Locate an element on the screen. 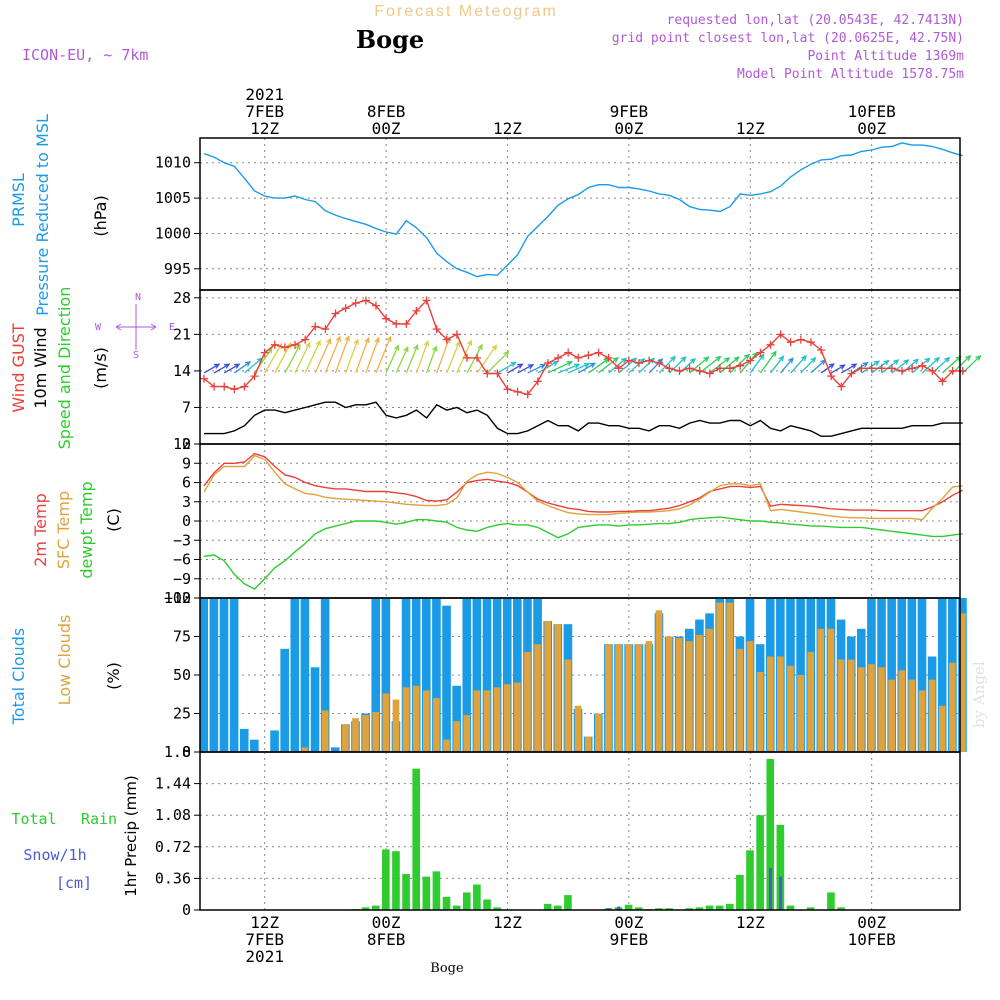 This screenshot has height=1000, width=1000. y-tick-label: −6 is located at coordinates (182, 560).